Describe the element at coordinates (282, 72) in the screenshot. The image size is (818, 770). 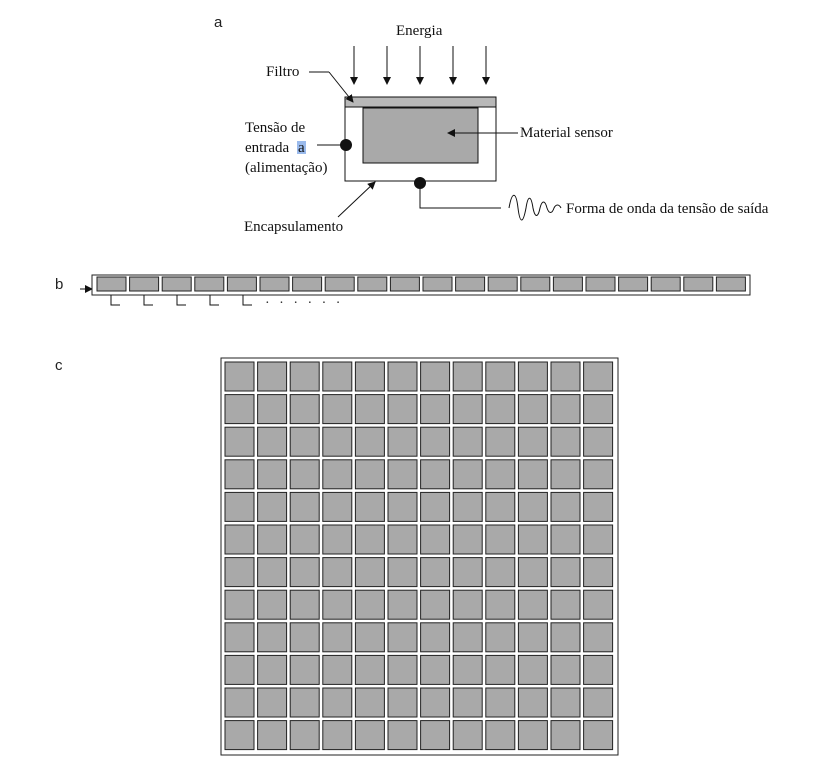
I see `filter-label: Filtro` at that location.